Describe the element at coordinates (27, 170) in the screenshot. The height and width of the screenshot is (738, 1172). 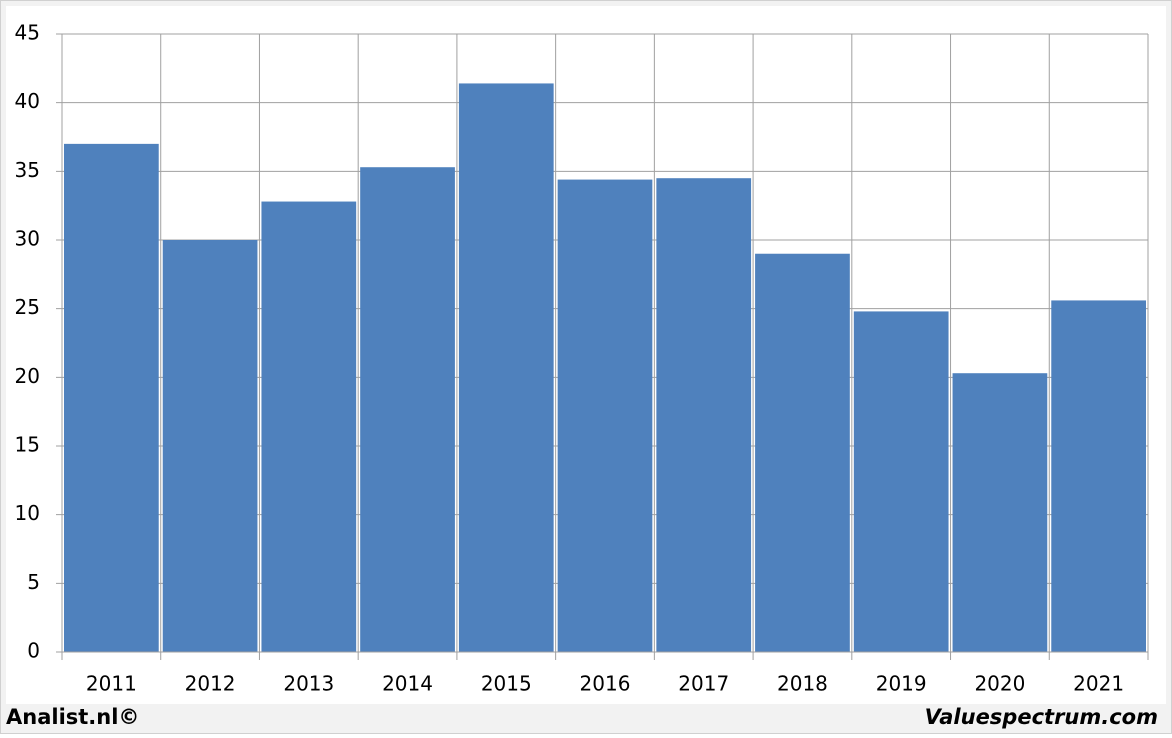
I see `y-tick-label: 35` at that location.